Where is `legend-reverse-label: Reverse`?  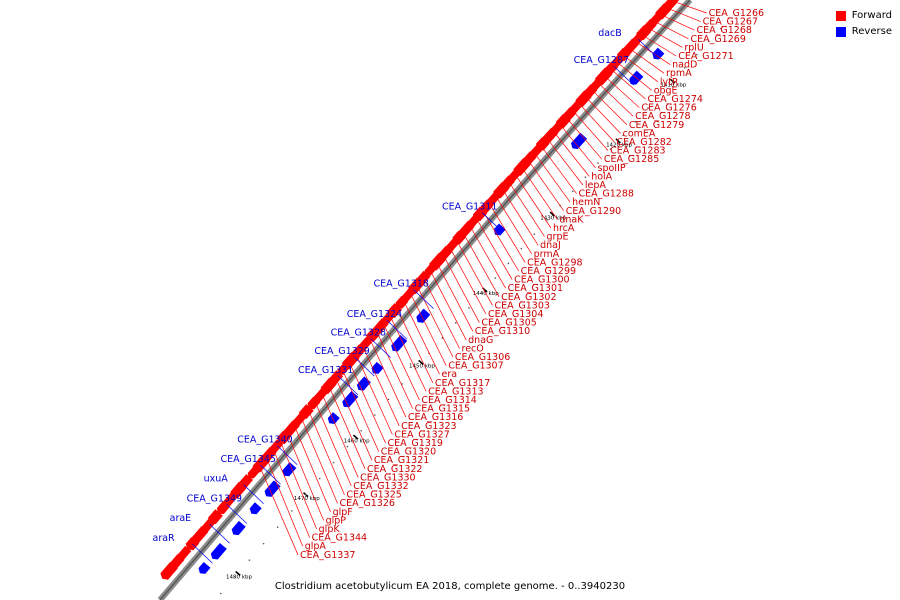 legend-reverse-label: Reverse is located at coordinates (871, 31).